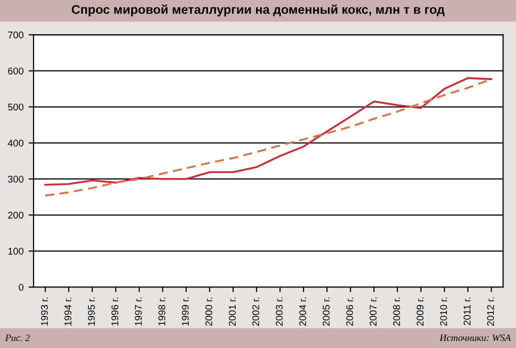 The height and width of the screenshot is (348, 516). I want to click on x-tick-label: 1996 г., so click(114, 312).